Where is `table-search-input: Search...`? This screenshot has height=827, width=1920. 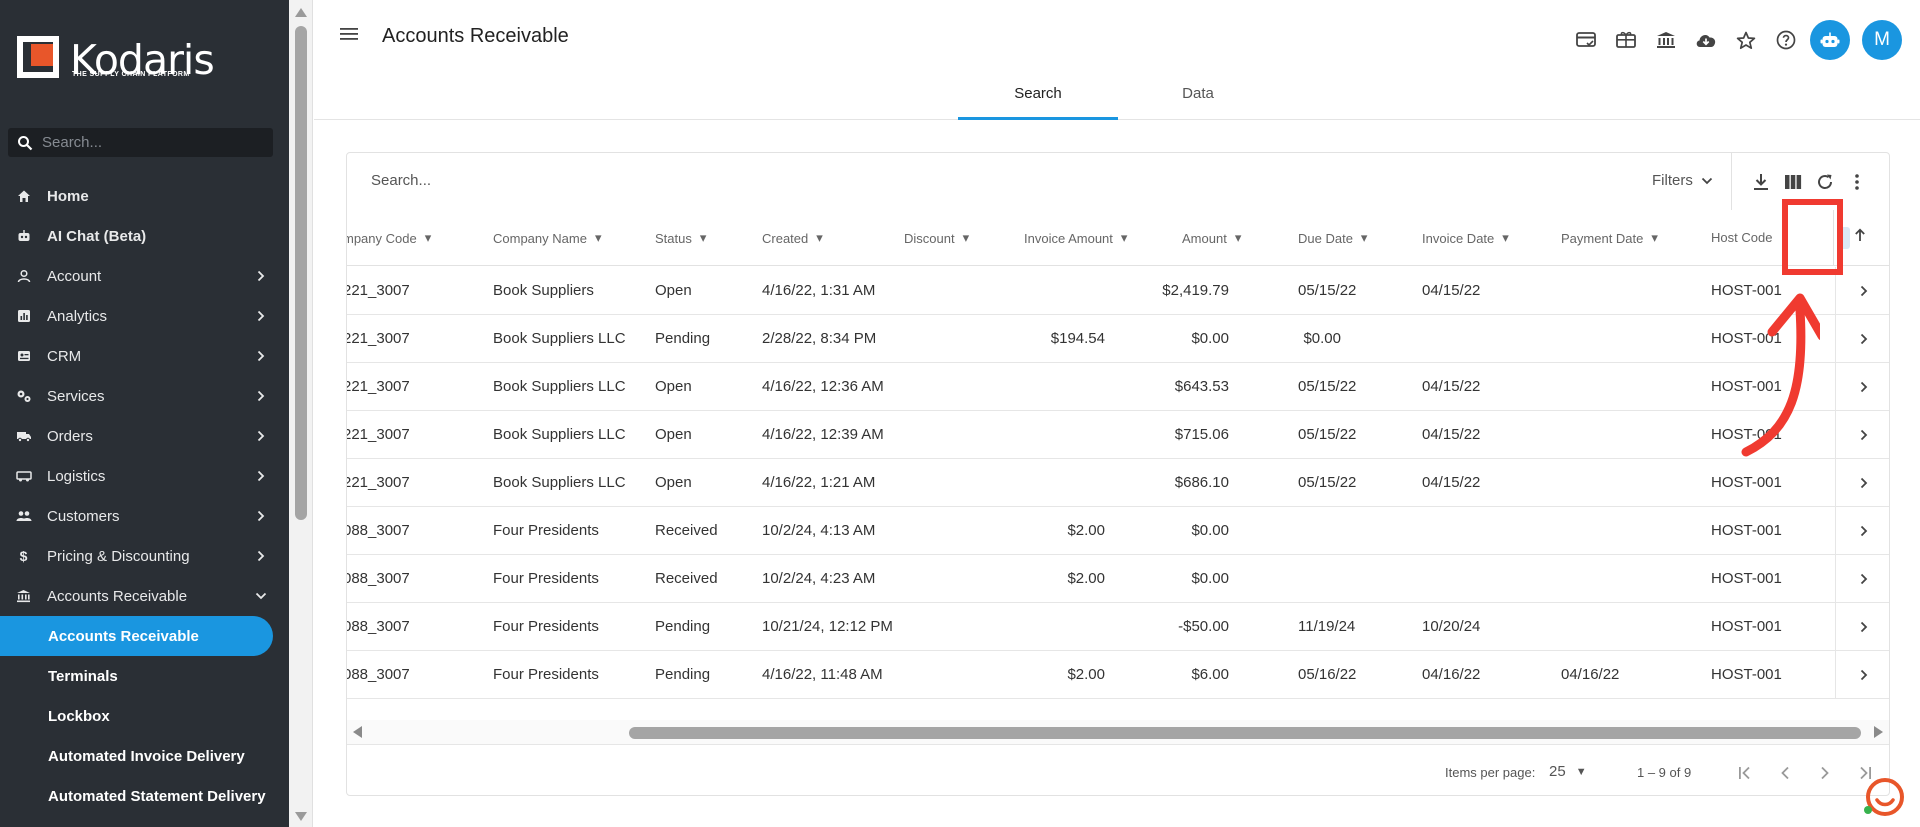 table-search-input: Search... is located at coordinates (401, 180).